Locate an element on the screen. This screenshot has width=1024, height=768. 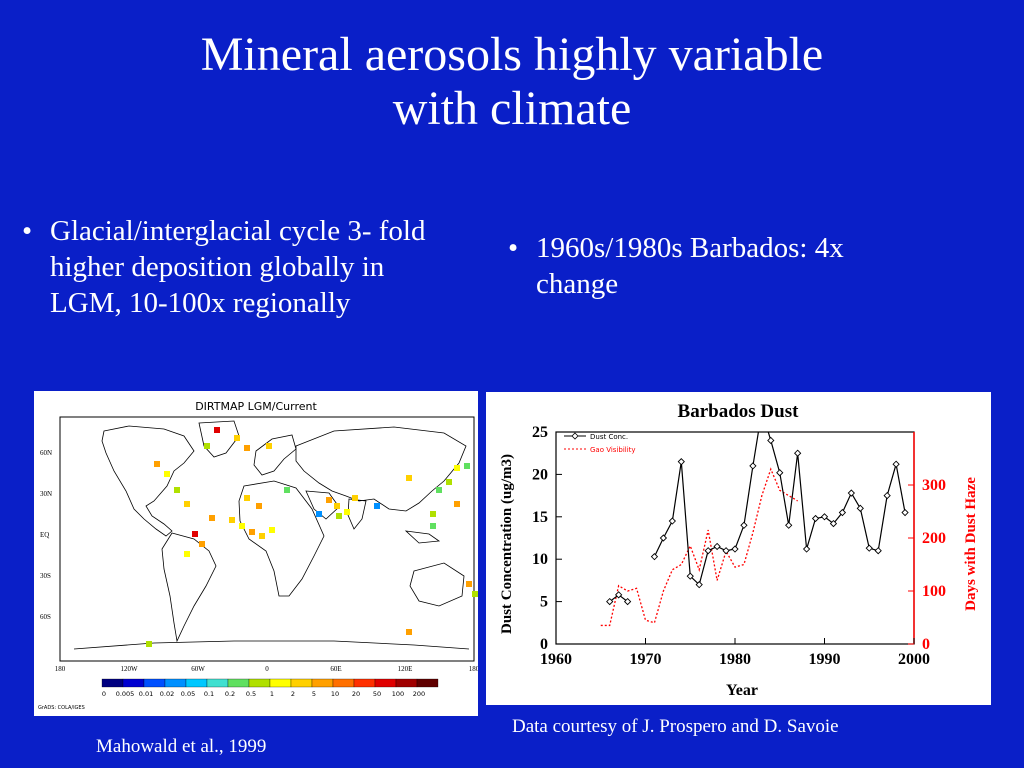
lon-labels: 180 120W 60W 0 60E 120E 180 is located at coordinates (267, 669).